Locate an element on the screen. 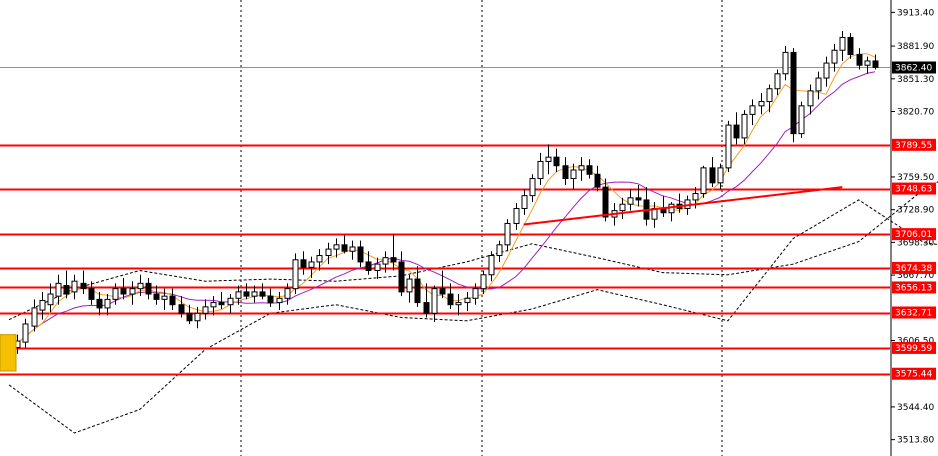 The width and height of the screenshot is (938, 456). level-price-label: 3674.38 is located at coordinates (913, 269).